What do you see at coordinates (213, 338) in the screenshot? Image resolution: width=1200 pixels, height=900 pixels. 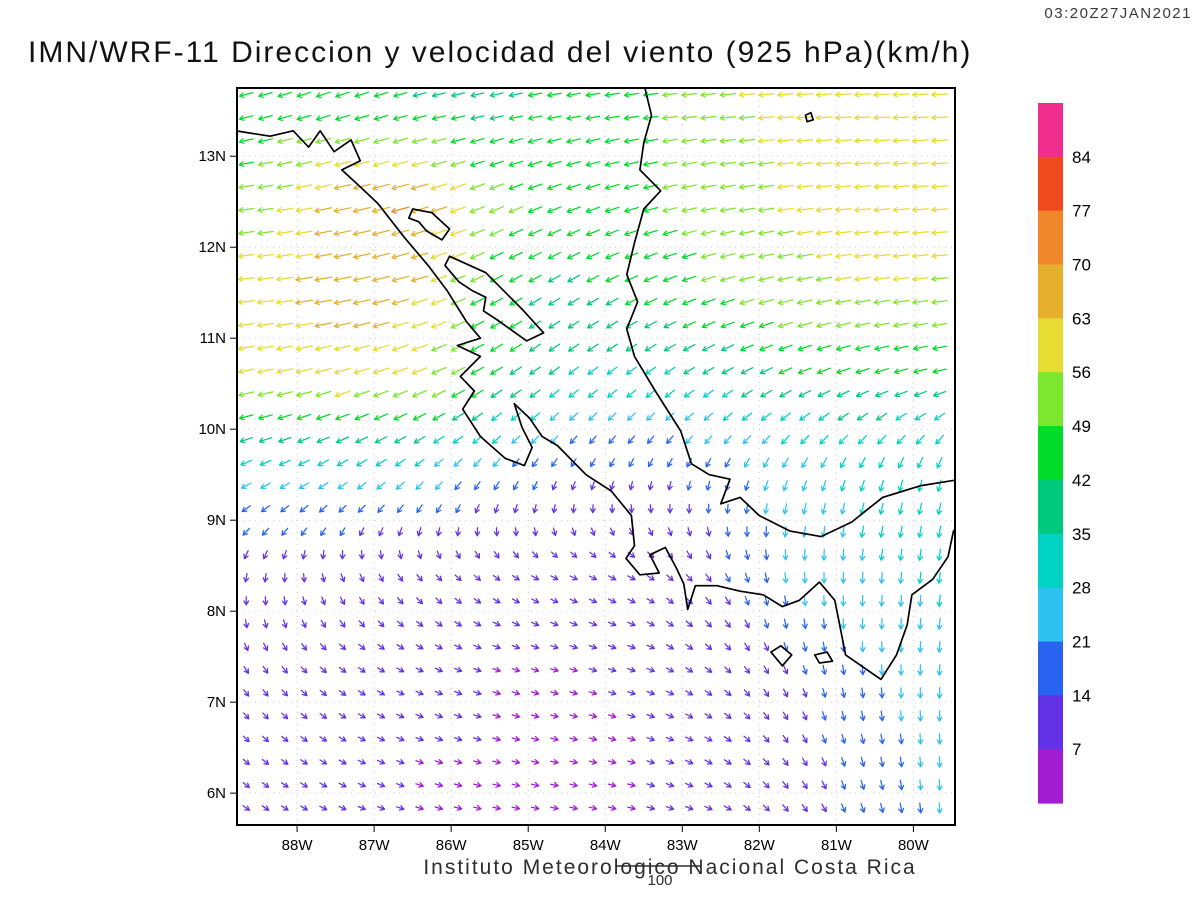 I see `lat-tick-label: 11N` at bounding box center [213, 338].